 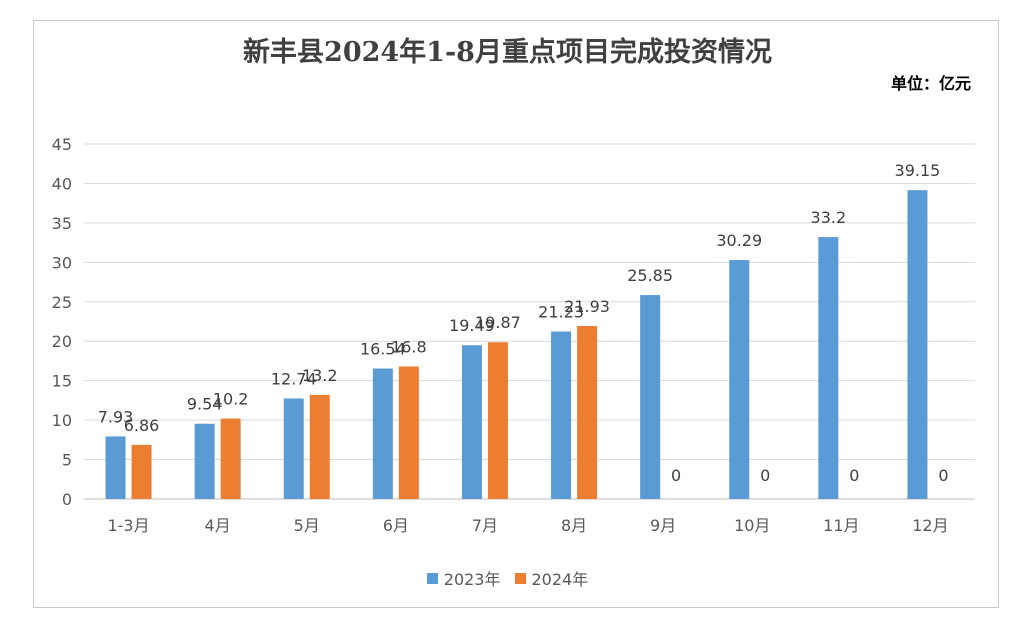 I want to click on bar-2023年-9月, so click(x=650, y=397).